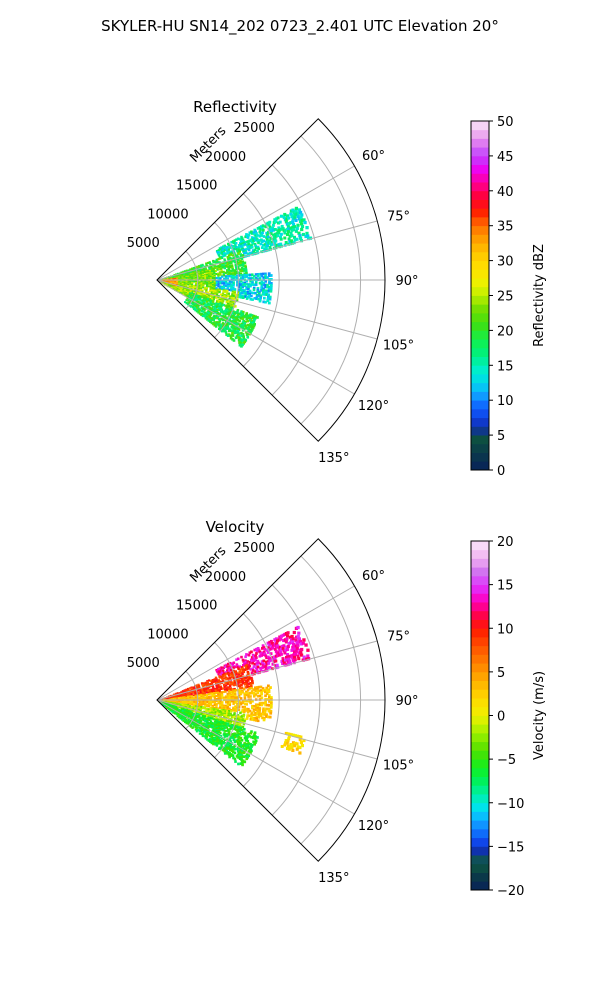  Describe the element at coordinates (501, 436) in the screenshot. I see `colorbar-tick-label: 5` at that location.